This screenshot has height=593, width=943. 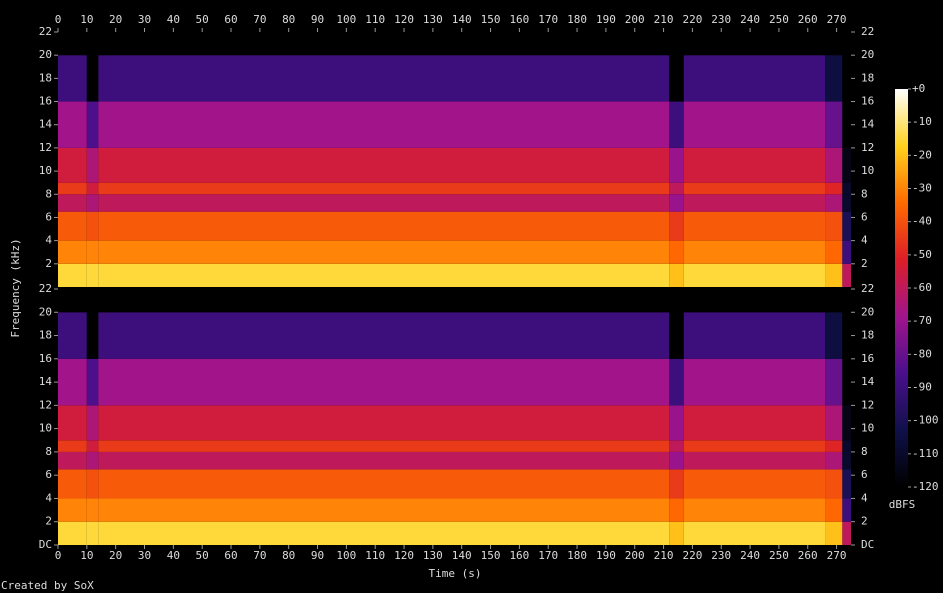 I want to click on y-tick-label: 22, so click(x=867, y=288).